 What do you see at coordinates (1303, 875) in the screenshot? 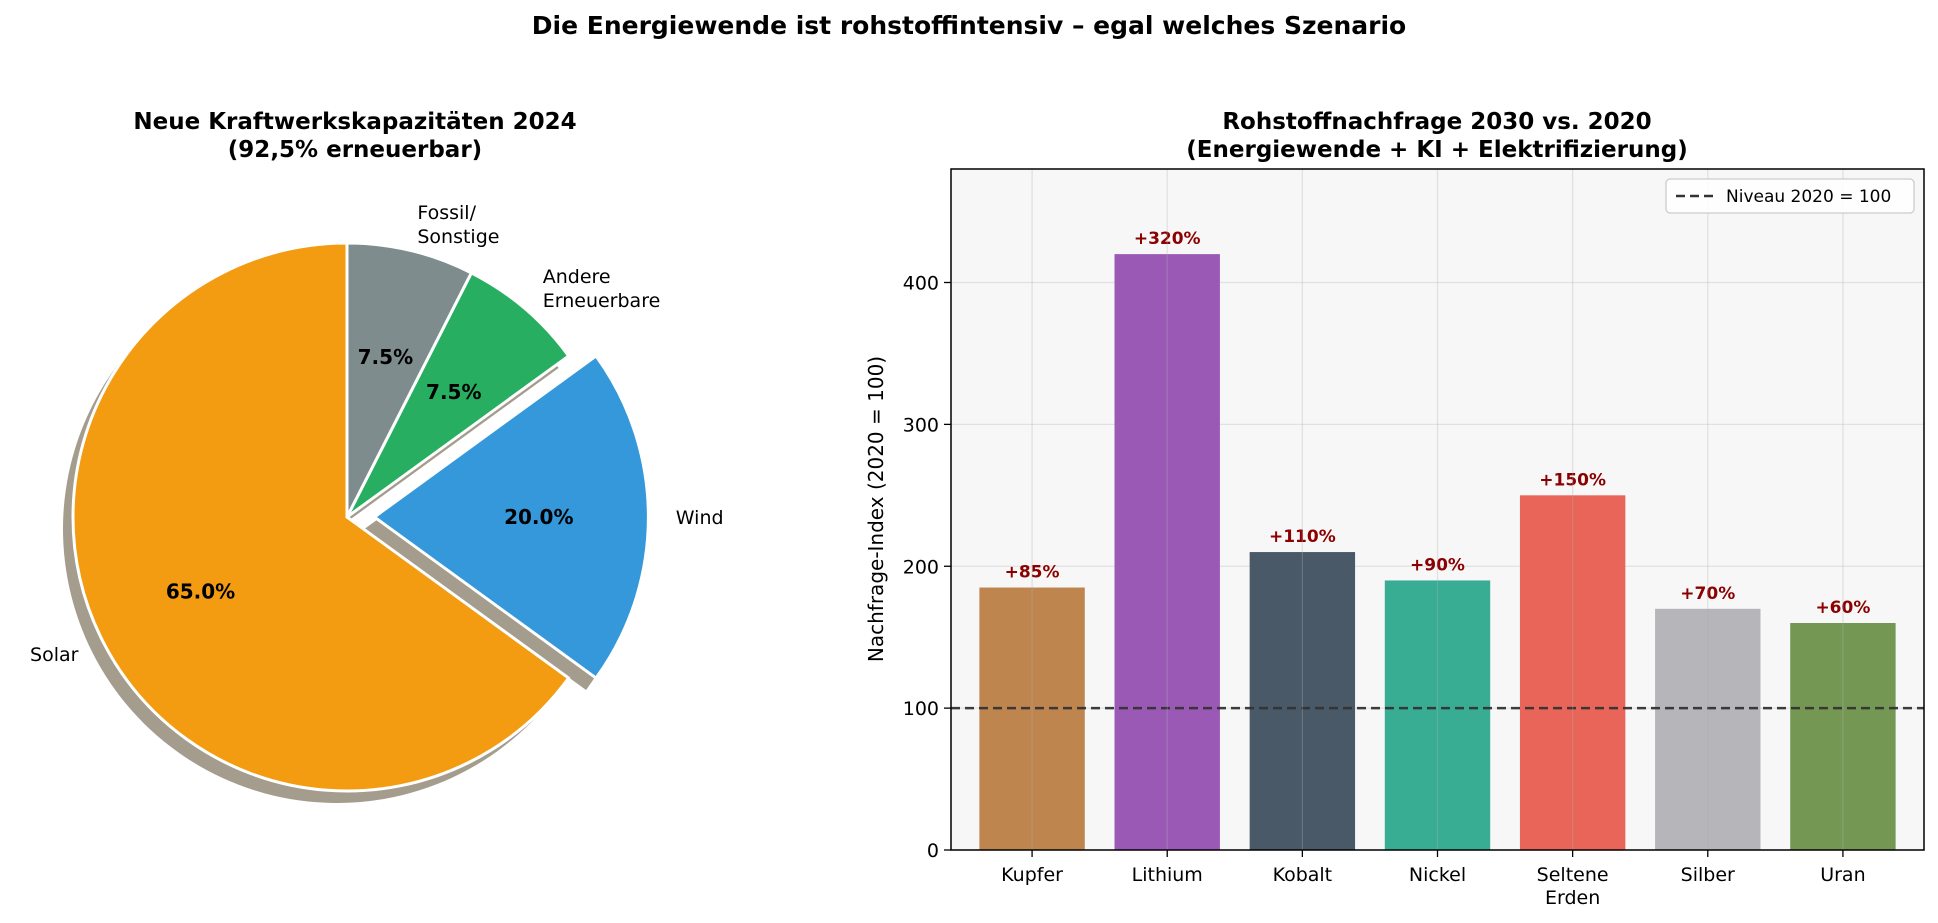
I see `x-tick-label-kobalt: Kobalt` at bounding box center [1303, 875].